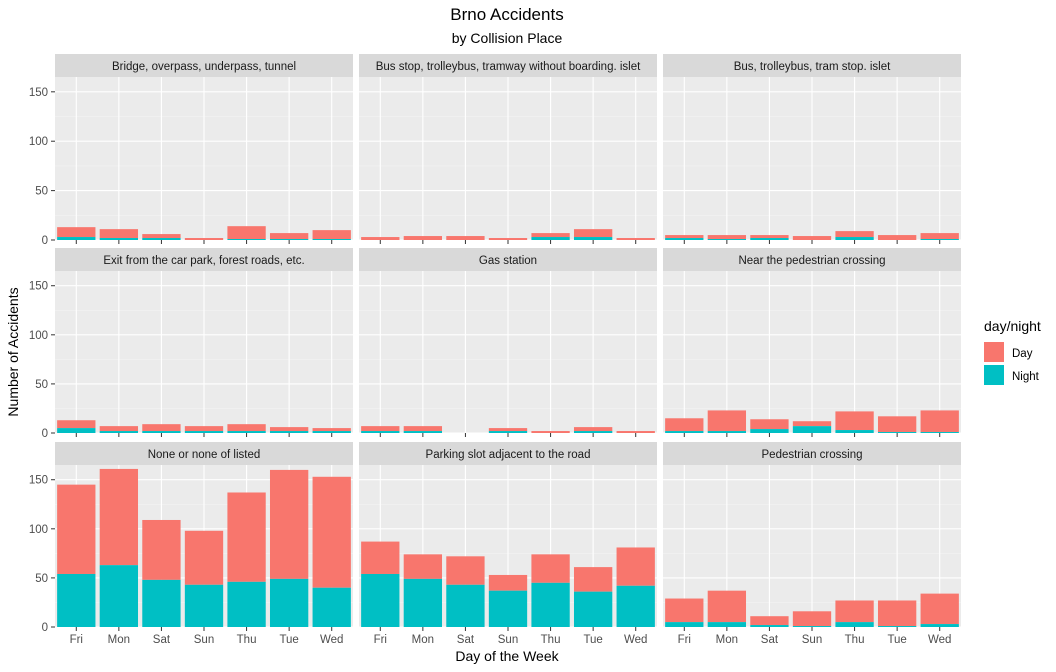 The image size is (1056, 672). Describe the element at coordinates (508, 455) in the screenshot. I see `facet-strip-label: Parking slot adjacent to the road` at that location.